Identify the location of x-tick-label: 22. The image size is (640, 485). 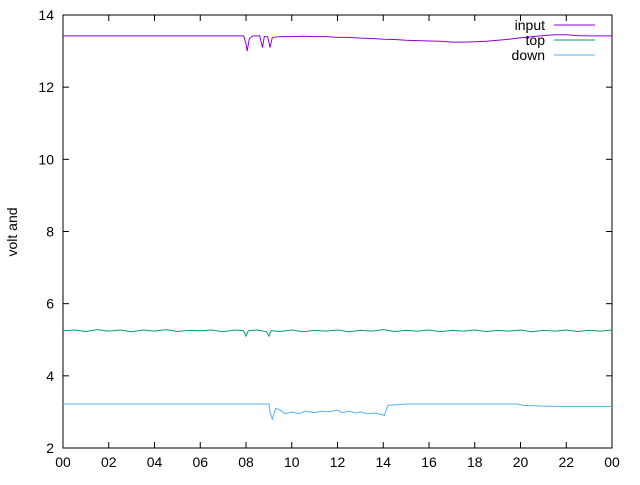
(566, 462).